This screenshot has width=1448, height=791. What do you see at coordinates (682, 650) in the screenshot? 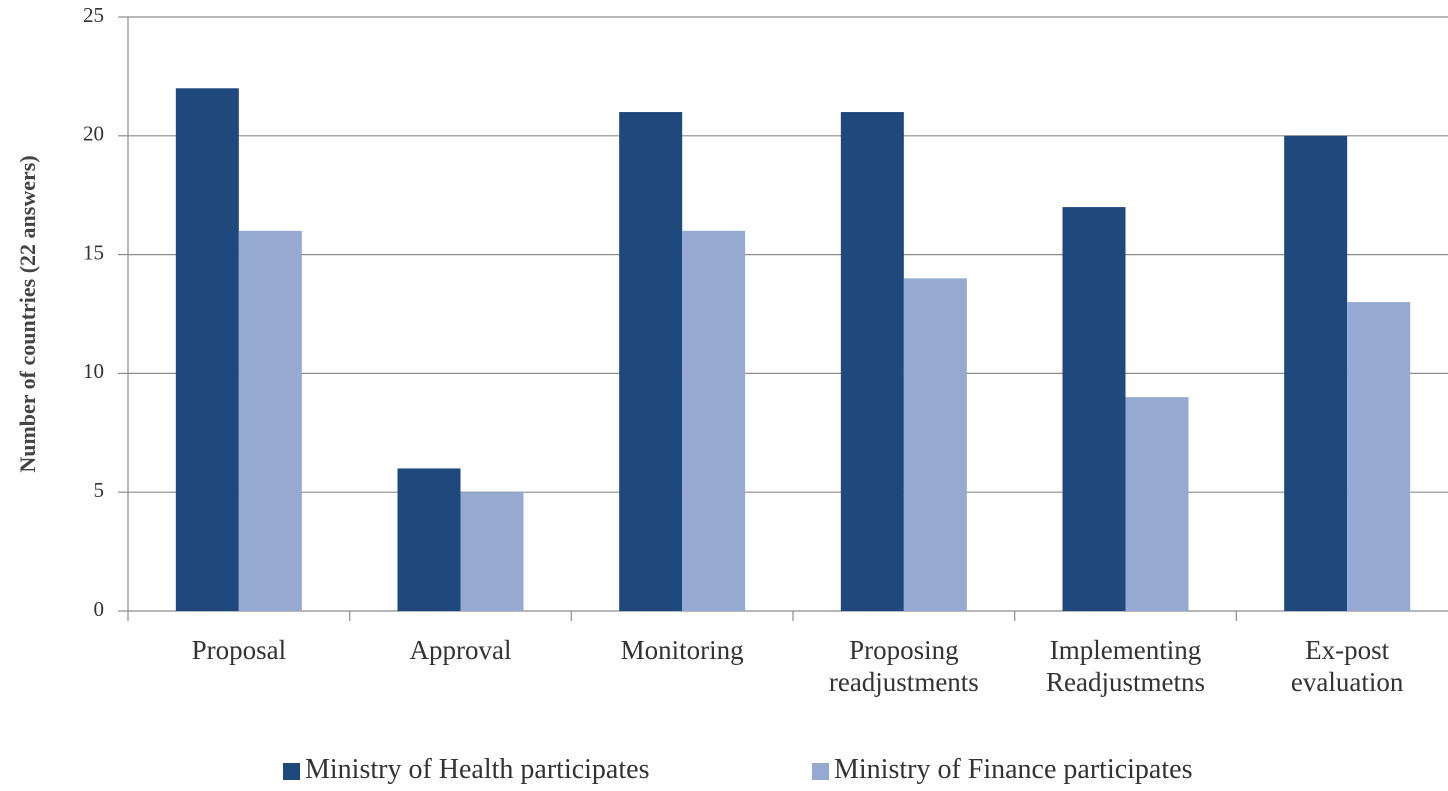
I see `x-tick-label: Monitoring` at bounding box center [682, 650].